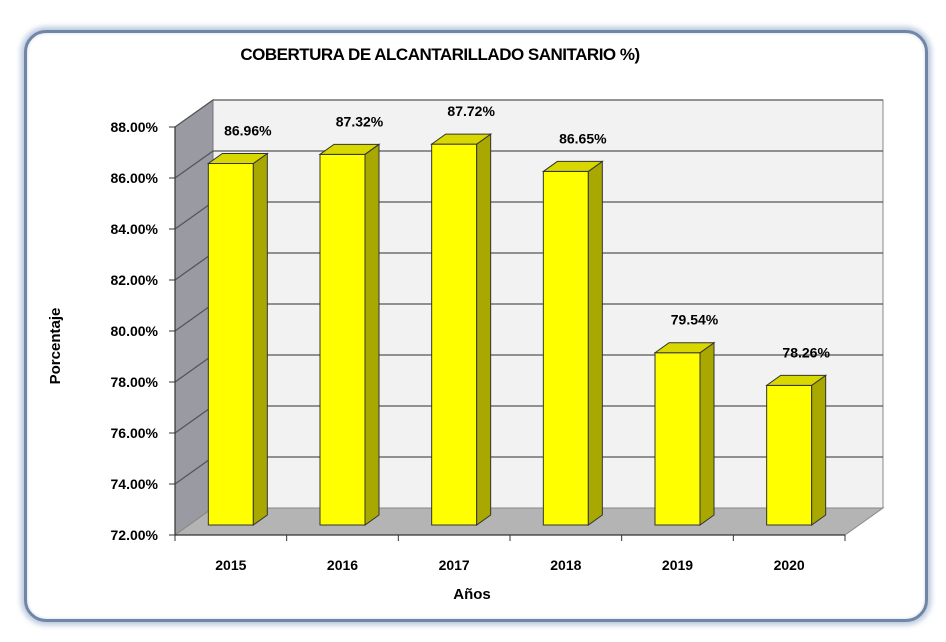  Describe the element at coordinates (135, 229) in the screenshot. I see `y-tick-label: 84.00%` at that location.